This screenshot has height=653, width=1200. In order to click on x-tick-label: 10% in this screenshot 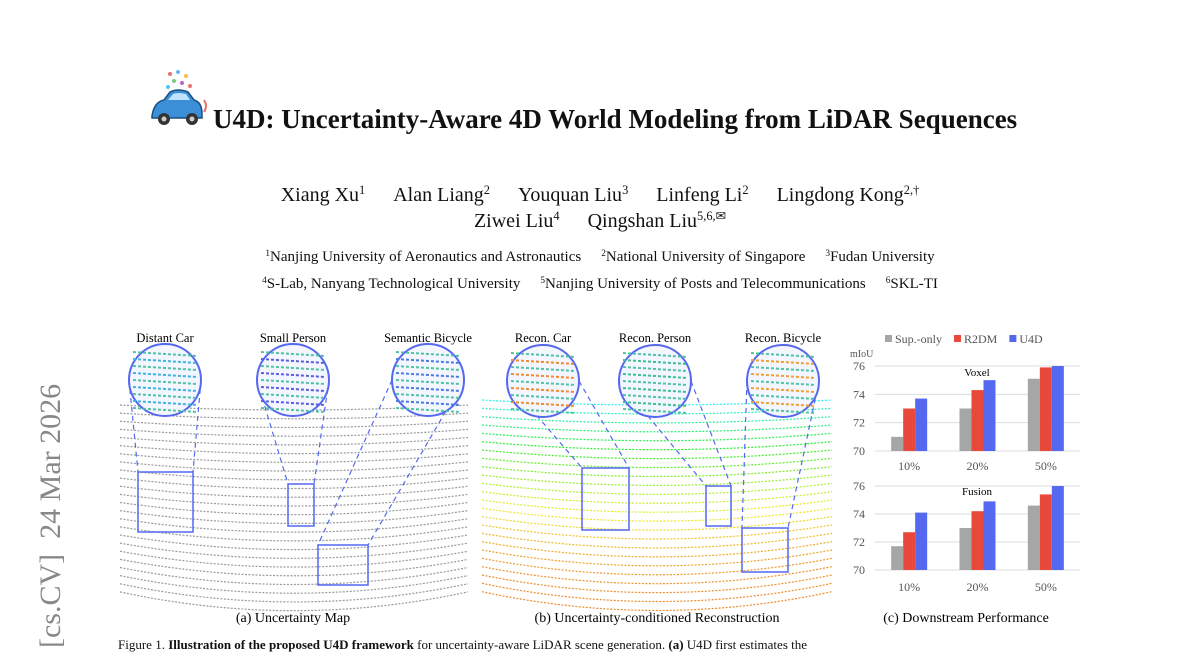, I will do `click(909, 587)`.